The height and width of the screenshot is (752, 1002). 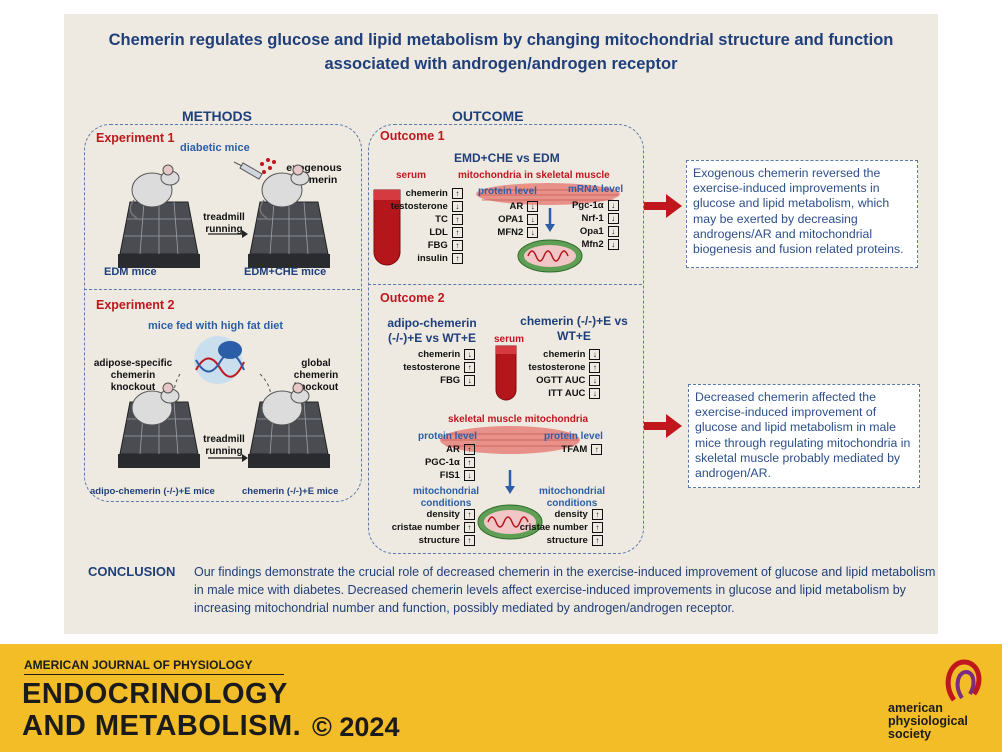 What do you see at coordinates (159, 234) in the screenshot?
I see `treadmill-icon` at bounding box center [159, 234].